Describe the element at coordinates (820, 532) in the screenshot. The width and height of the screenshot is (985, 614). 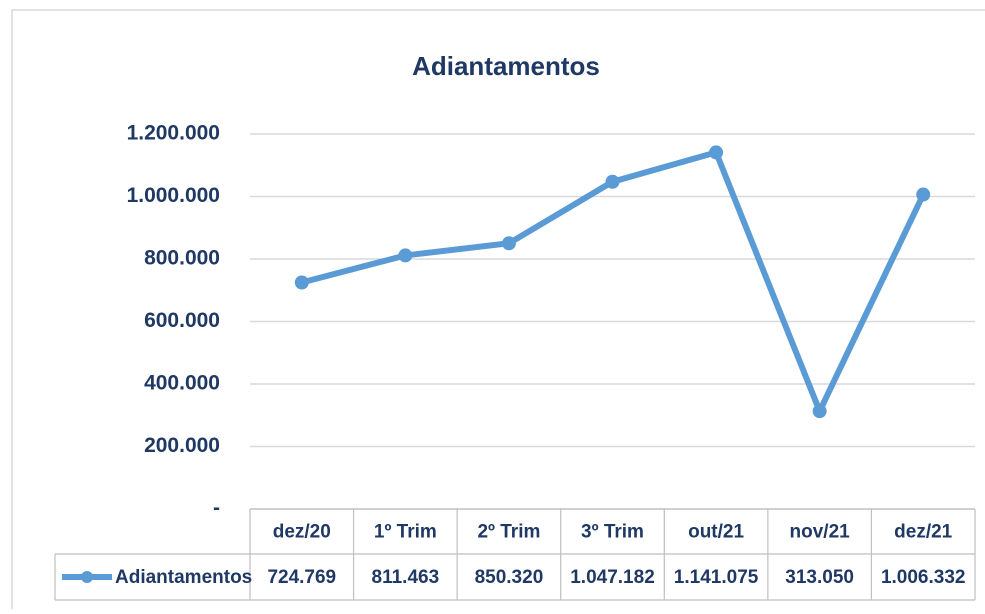
I see `x-tick-label: nov/21` at that location.